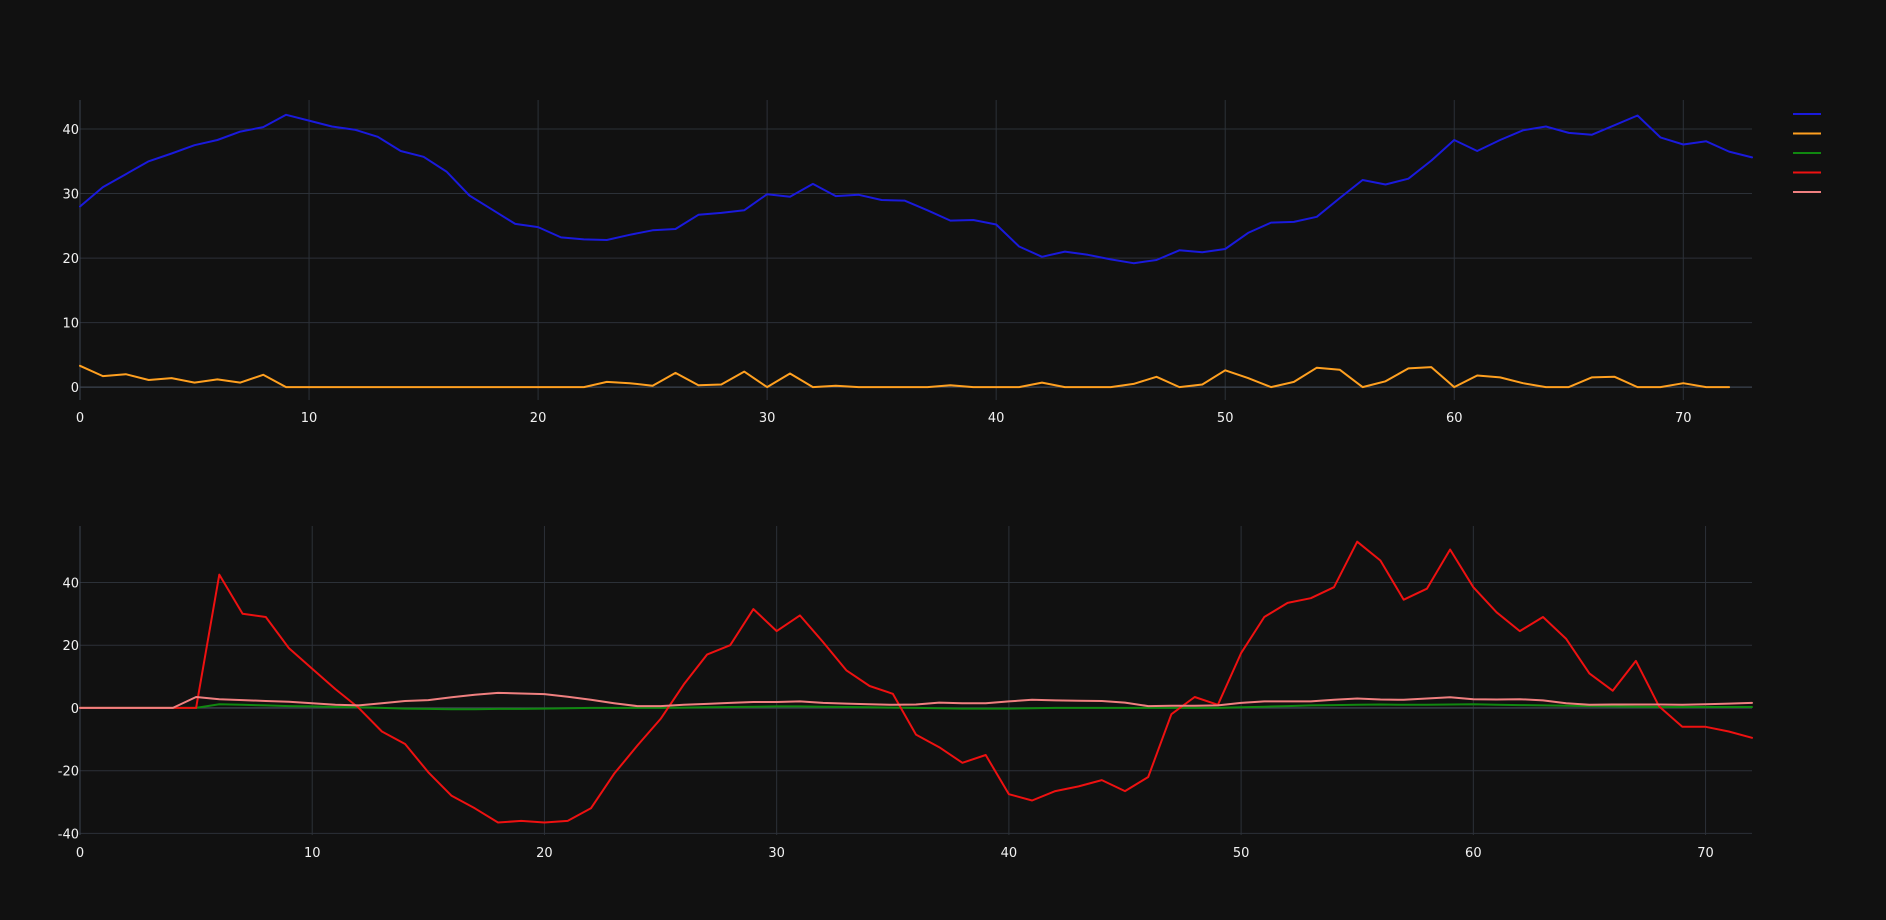  Describe the element at coordinates (68, 772) in the screenshot. I see `y-tick-label: -20` at that location.